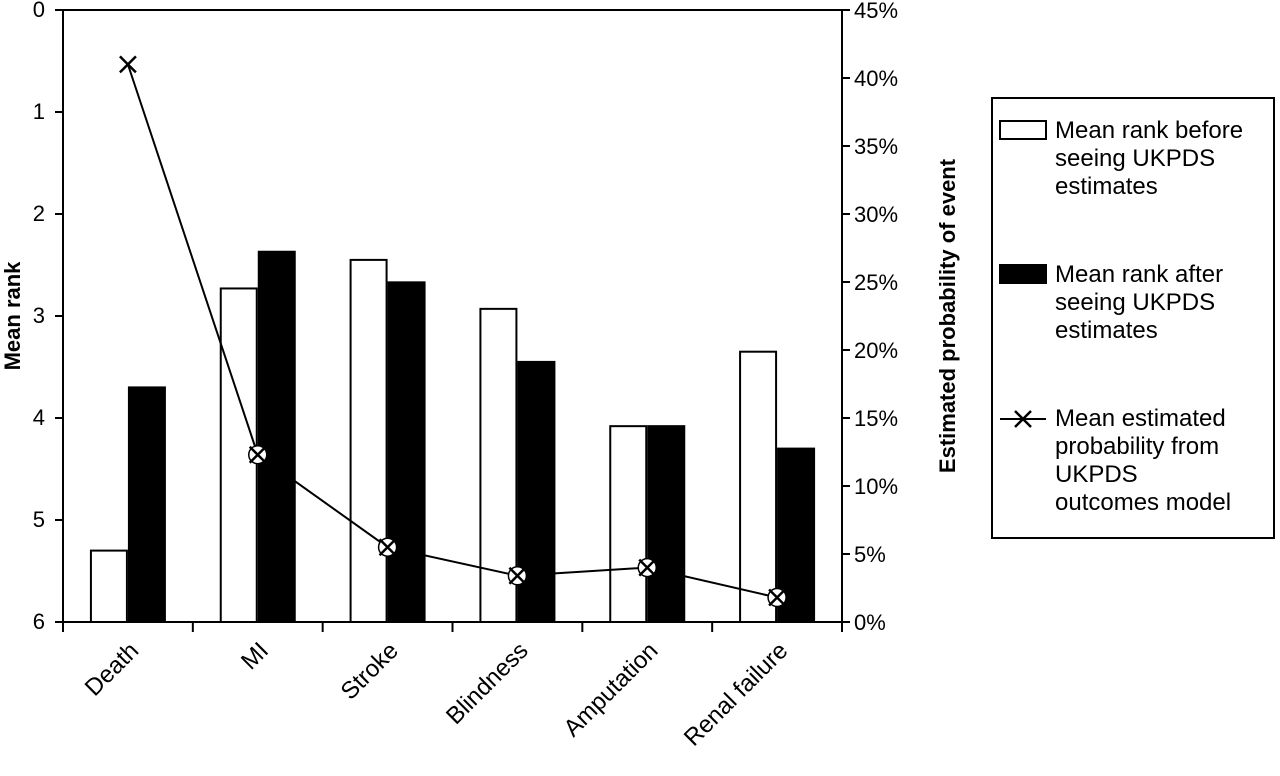  Describe the element at coordinates (1139, 274) in the screenshot. I see `legend-text-1-0: Mean rank after` at that location.